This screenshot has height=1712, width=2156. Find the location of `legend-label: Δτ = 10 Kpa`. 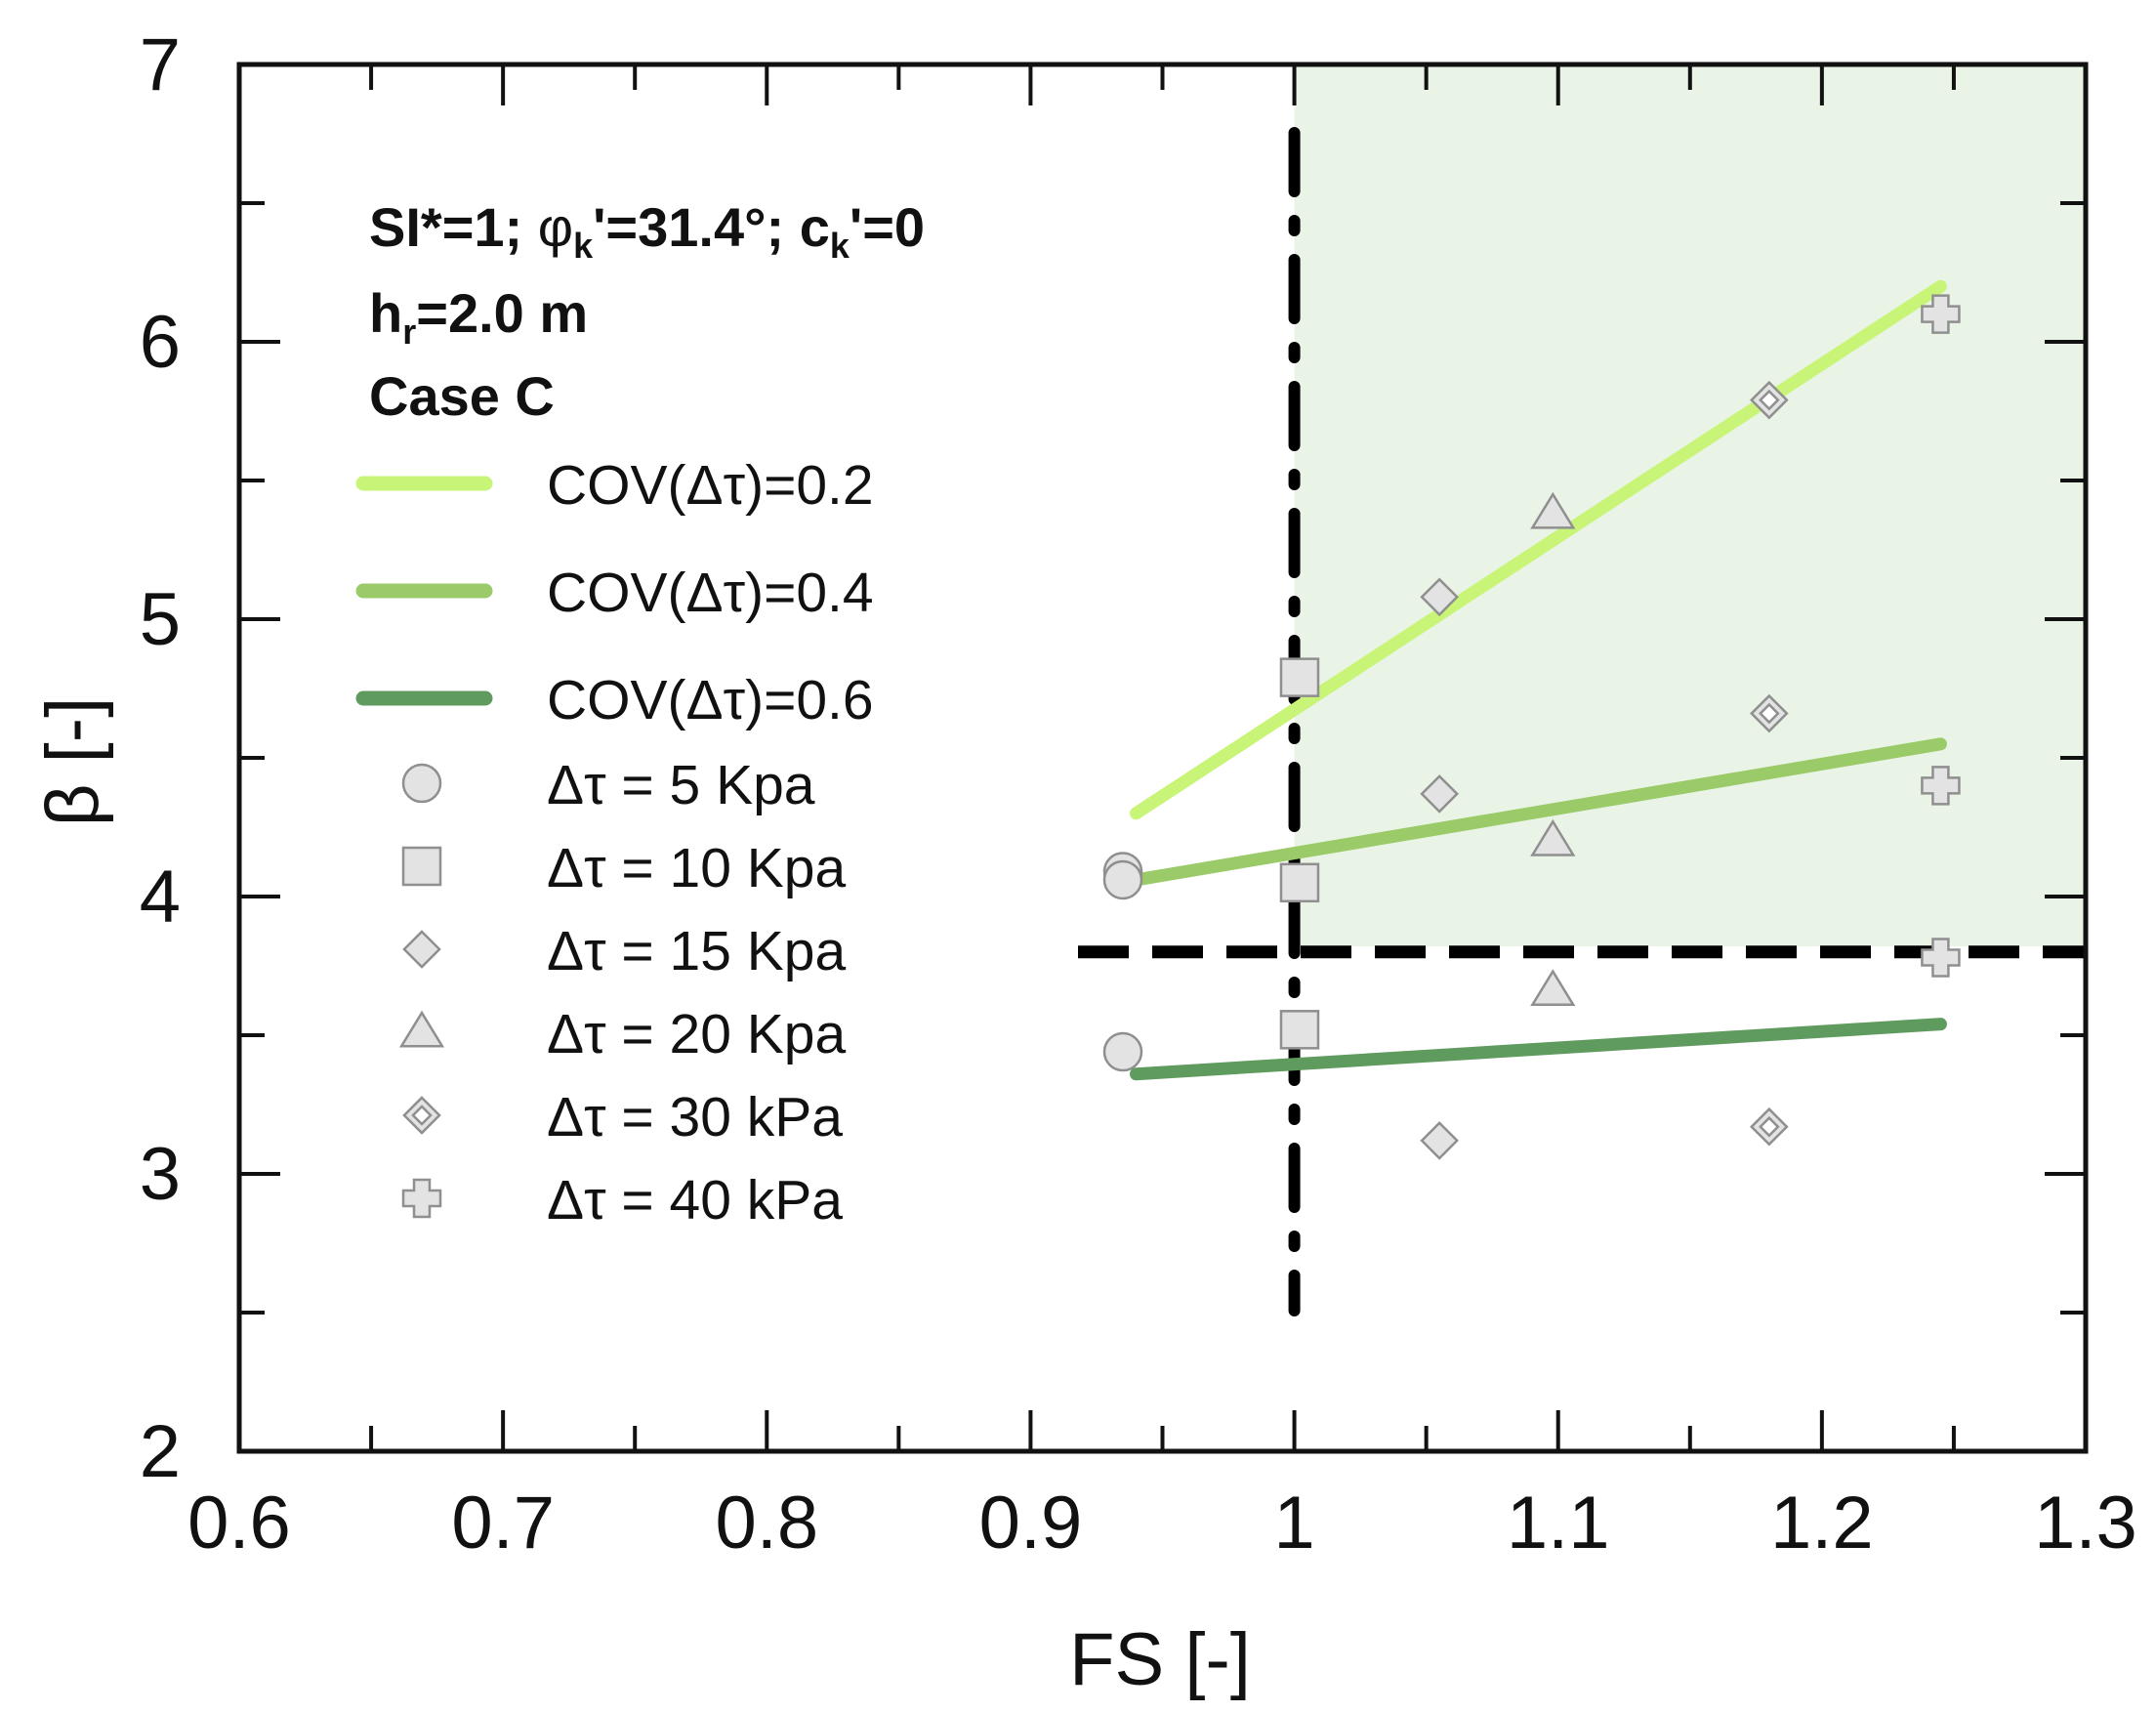

legend-label: Δτ = 10 Kpa is located at coordinates (697, 868).